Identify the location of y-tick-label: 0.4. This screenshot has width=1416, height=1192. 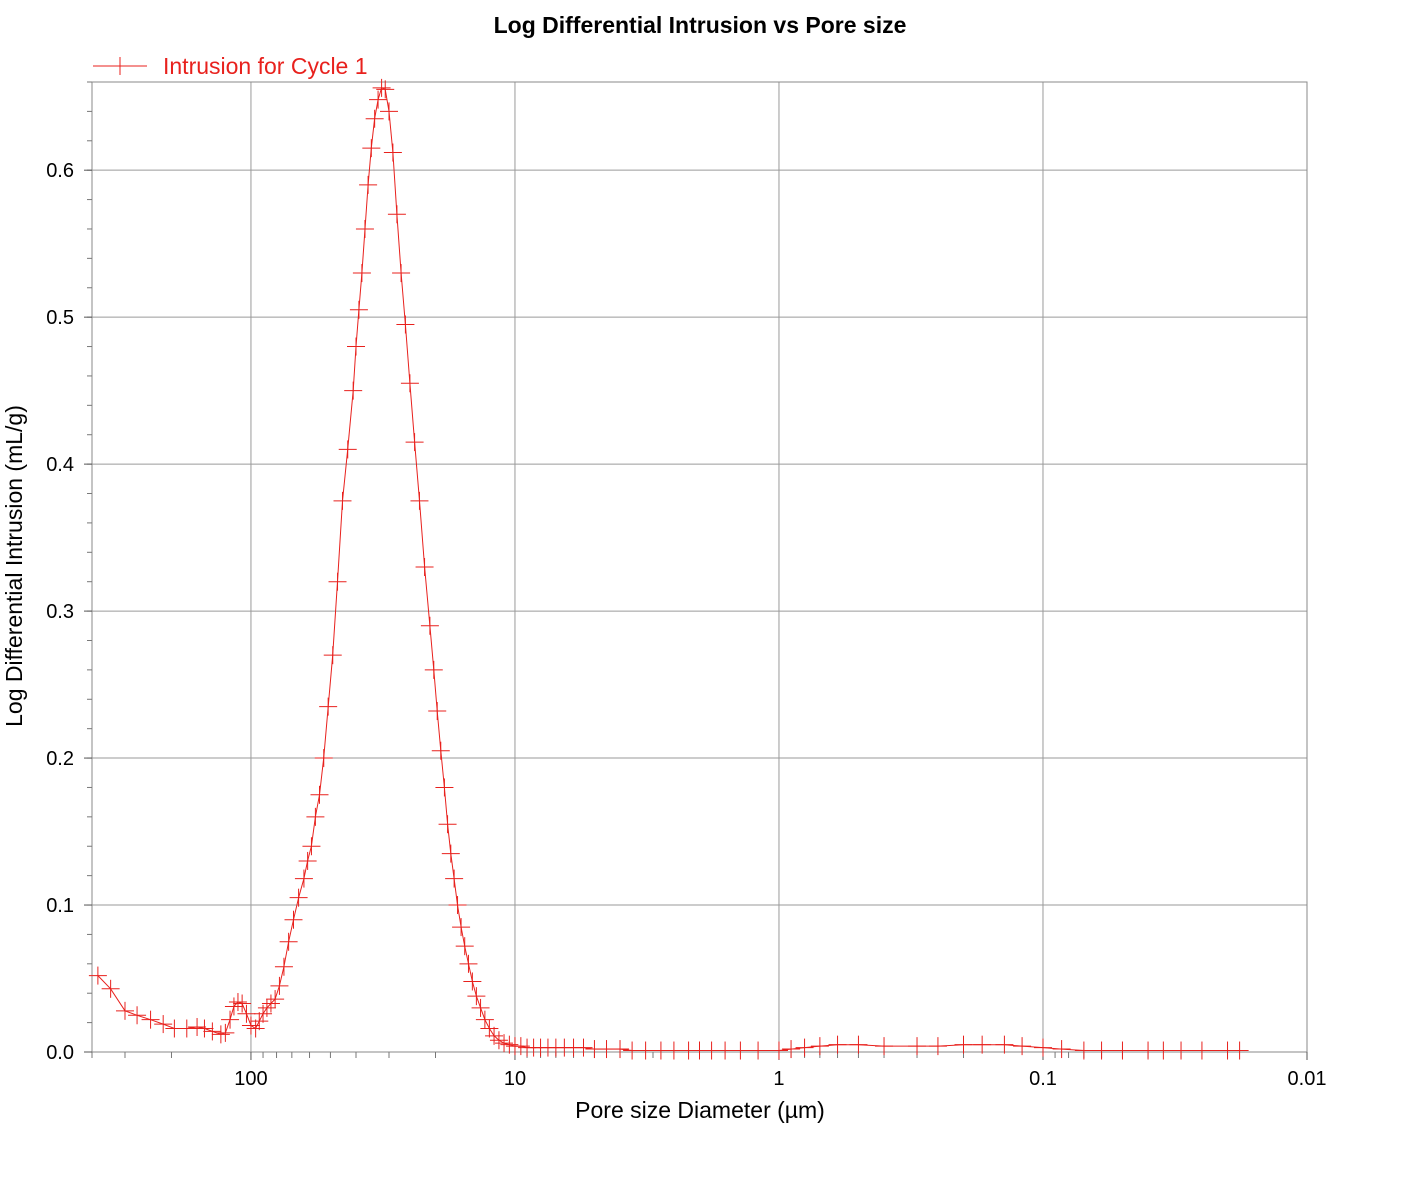
(60, 465).